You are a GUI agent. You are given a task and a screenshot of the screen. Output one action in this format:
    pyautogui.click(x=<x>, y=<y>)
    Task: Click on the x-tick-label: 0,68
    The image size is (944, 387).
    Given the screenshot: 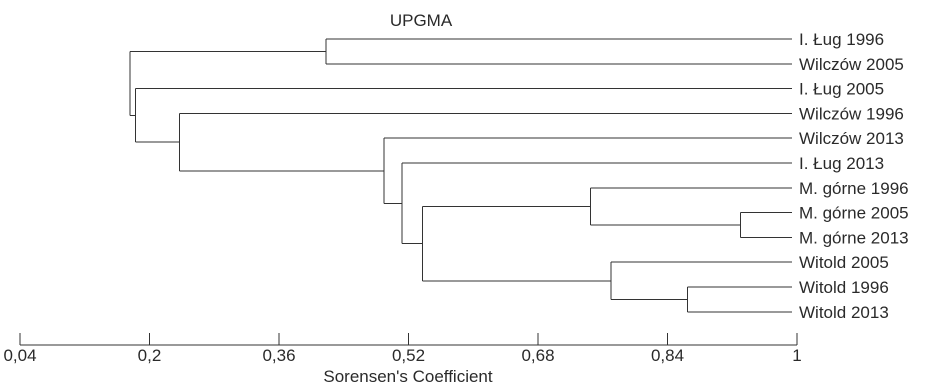 What is the action you would take?
    pyautogui.click(x=537, y=355)
    